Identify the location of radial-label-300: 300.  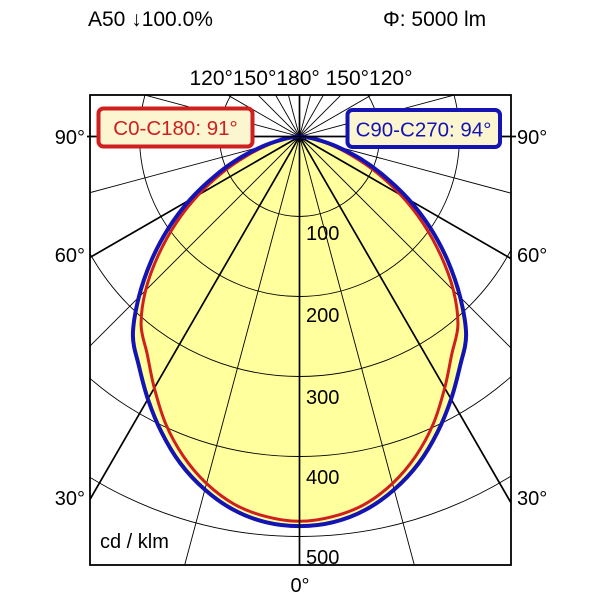
(322, 398).